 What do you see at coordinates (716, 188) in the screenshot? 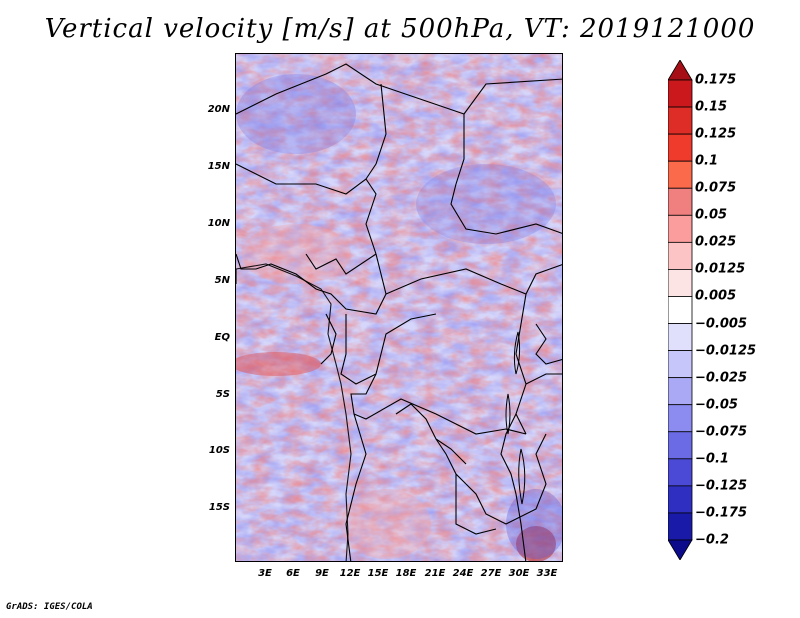
I see `colorbar-label: 0.075` at bounding box center [716, 188].